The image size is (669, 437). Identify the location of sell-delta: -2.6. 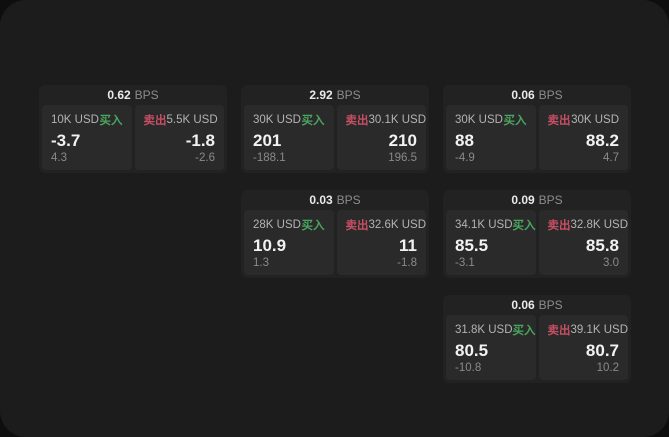
(205, 158).